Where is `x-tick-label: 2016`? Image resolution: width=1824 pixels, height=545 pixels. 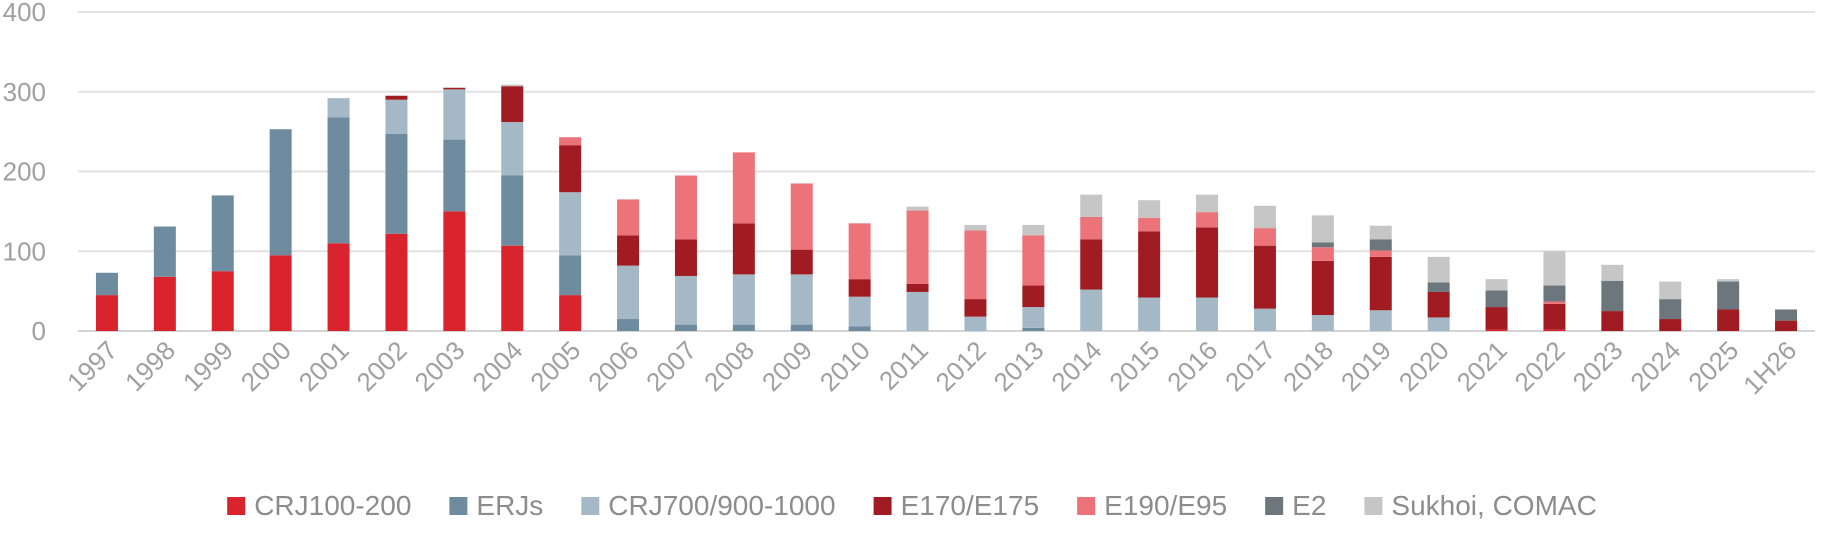
x-tick-label: 2016 is located at coordinates (1192, 366).